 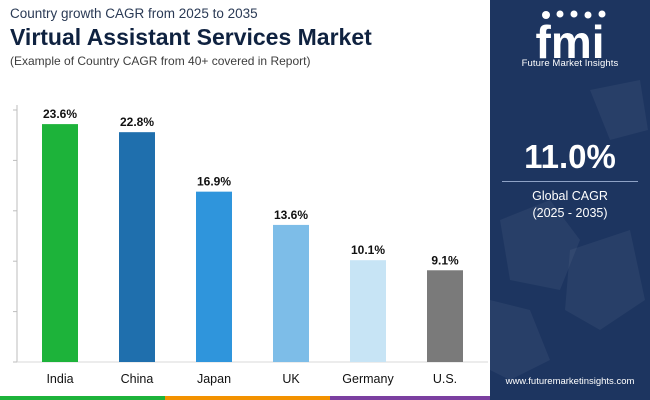 I want to click on bar-value-label: 13.6%, so click(x=291, y=215).